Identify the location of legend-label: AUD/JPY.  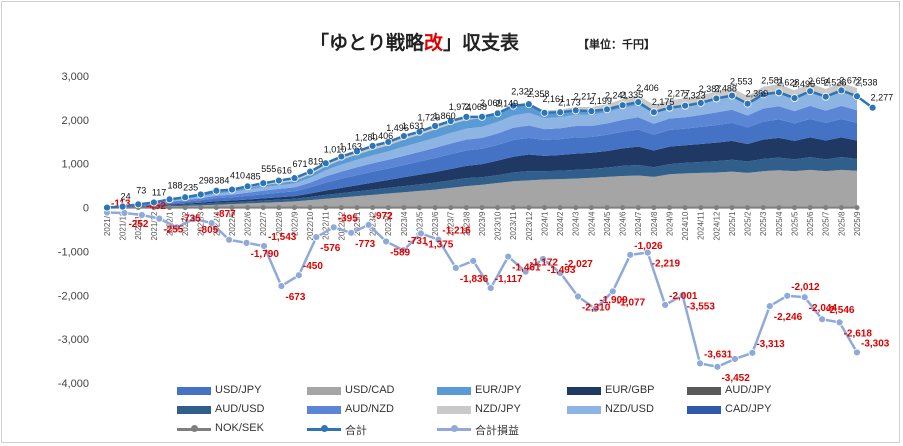
(748, 390).